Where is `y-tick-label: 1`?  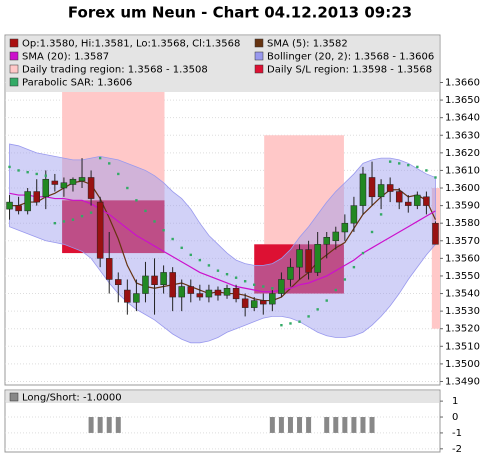
y-tick-label: 1 is located at coordinates (455, 401).